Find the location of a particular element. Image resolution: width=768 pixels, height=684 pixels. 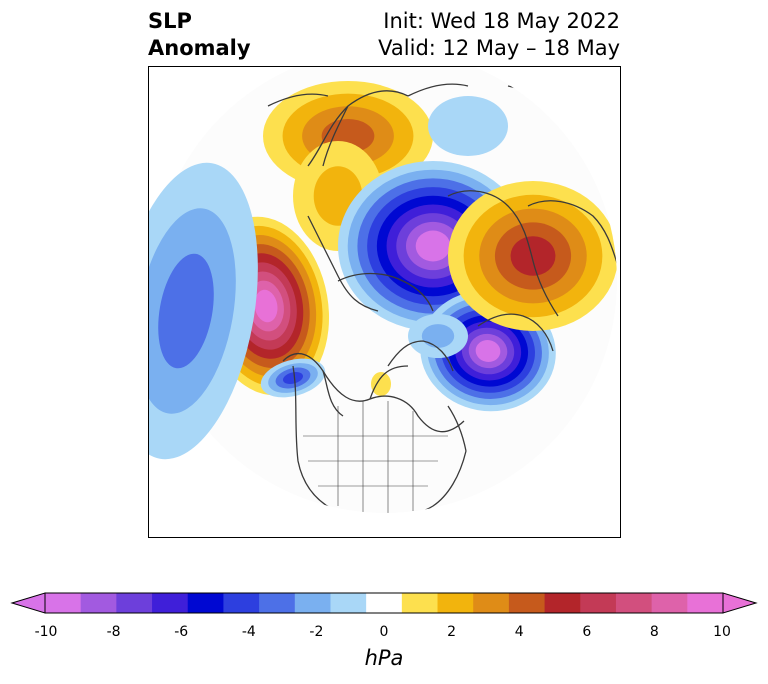

anomaly-west-pacific-low is located at coordinates (203, 311).